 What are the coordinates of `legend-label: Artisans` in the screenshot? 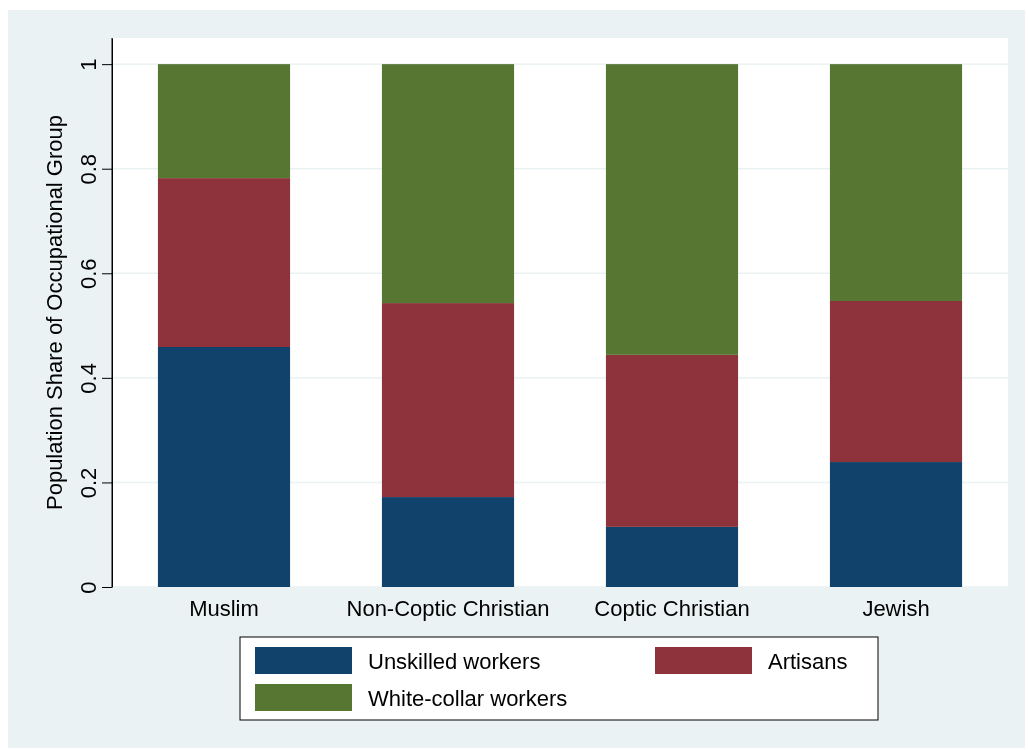 It's located at (808, 661).